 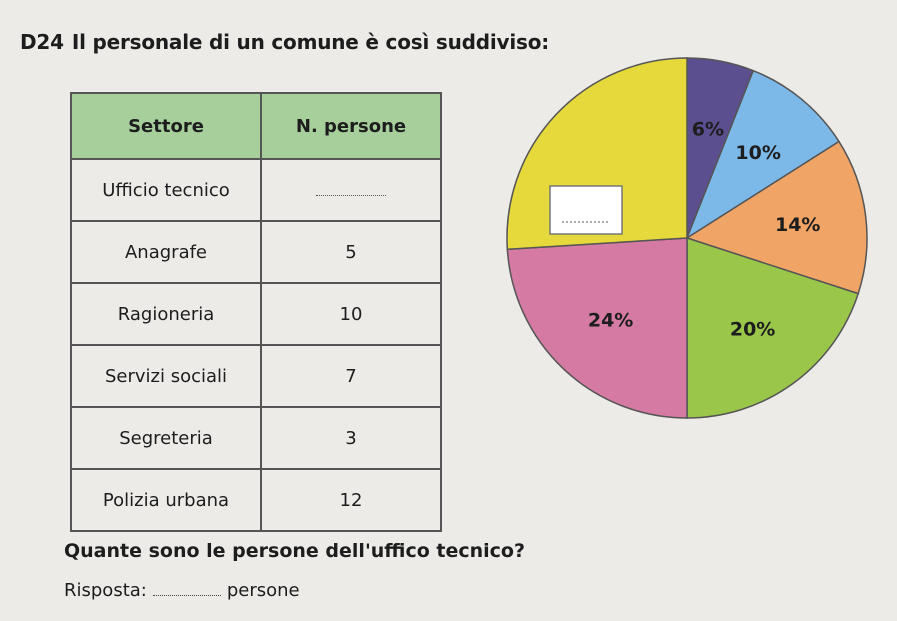 I want to click on answer-unit: persone, so click(x=263, y=590).